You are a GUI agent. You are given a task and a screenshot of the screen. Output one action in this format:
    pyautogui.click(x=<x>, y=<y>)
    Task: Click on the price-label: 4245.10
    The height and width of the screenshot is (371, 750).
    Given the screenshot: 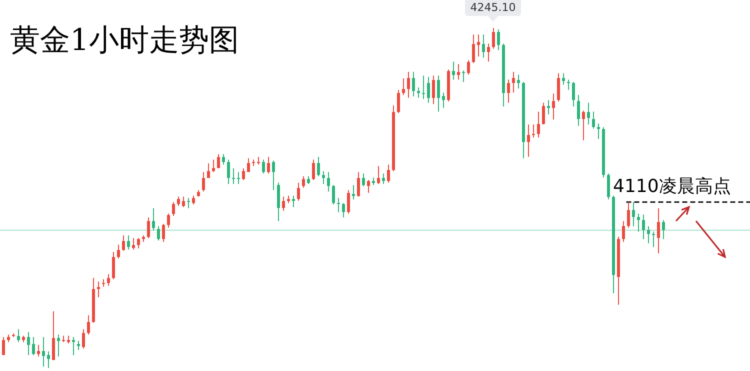 What is the action you would take?
    pyautogui.click(x=493, y=11)
    